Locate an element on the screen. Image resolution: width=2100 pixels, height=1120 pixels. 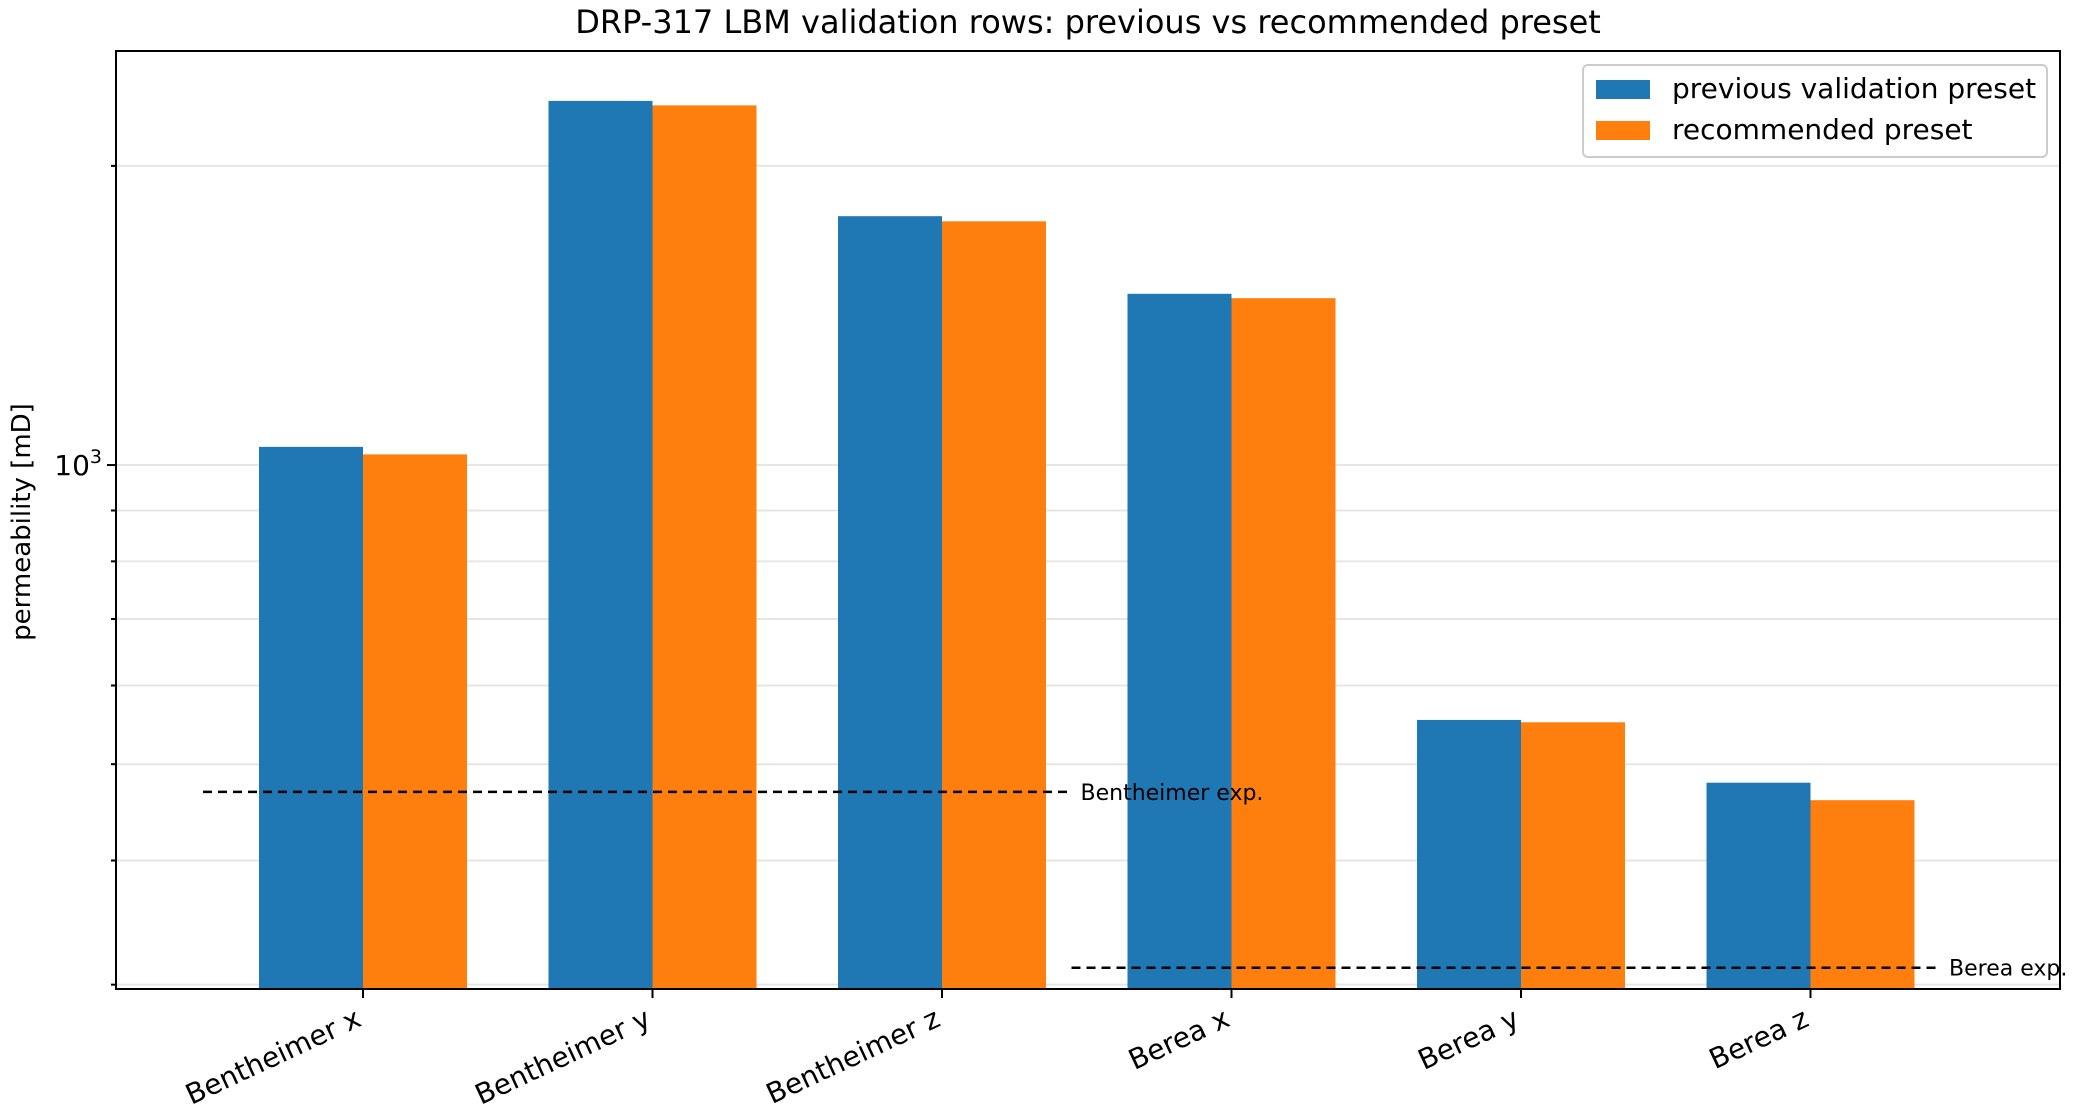
x-tick-label: Bentheimer x is located at coordinates (273, 1056).